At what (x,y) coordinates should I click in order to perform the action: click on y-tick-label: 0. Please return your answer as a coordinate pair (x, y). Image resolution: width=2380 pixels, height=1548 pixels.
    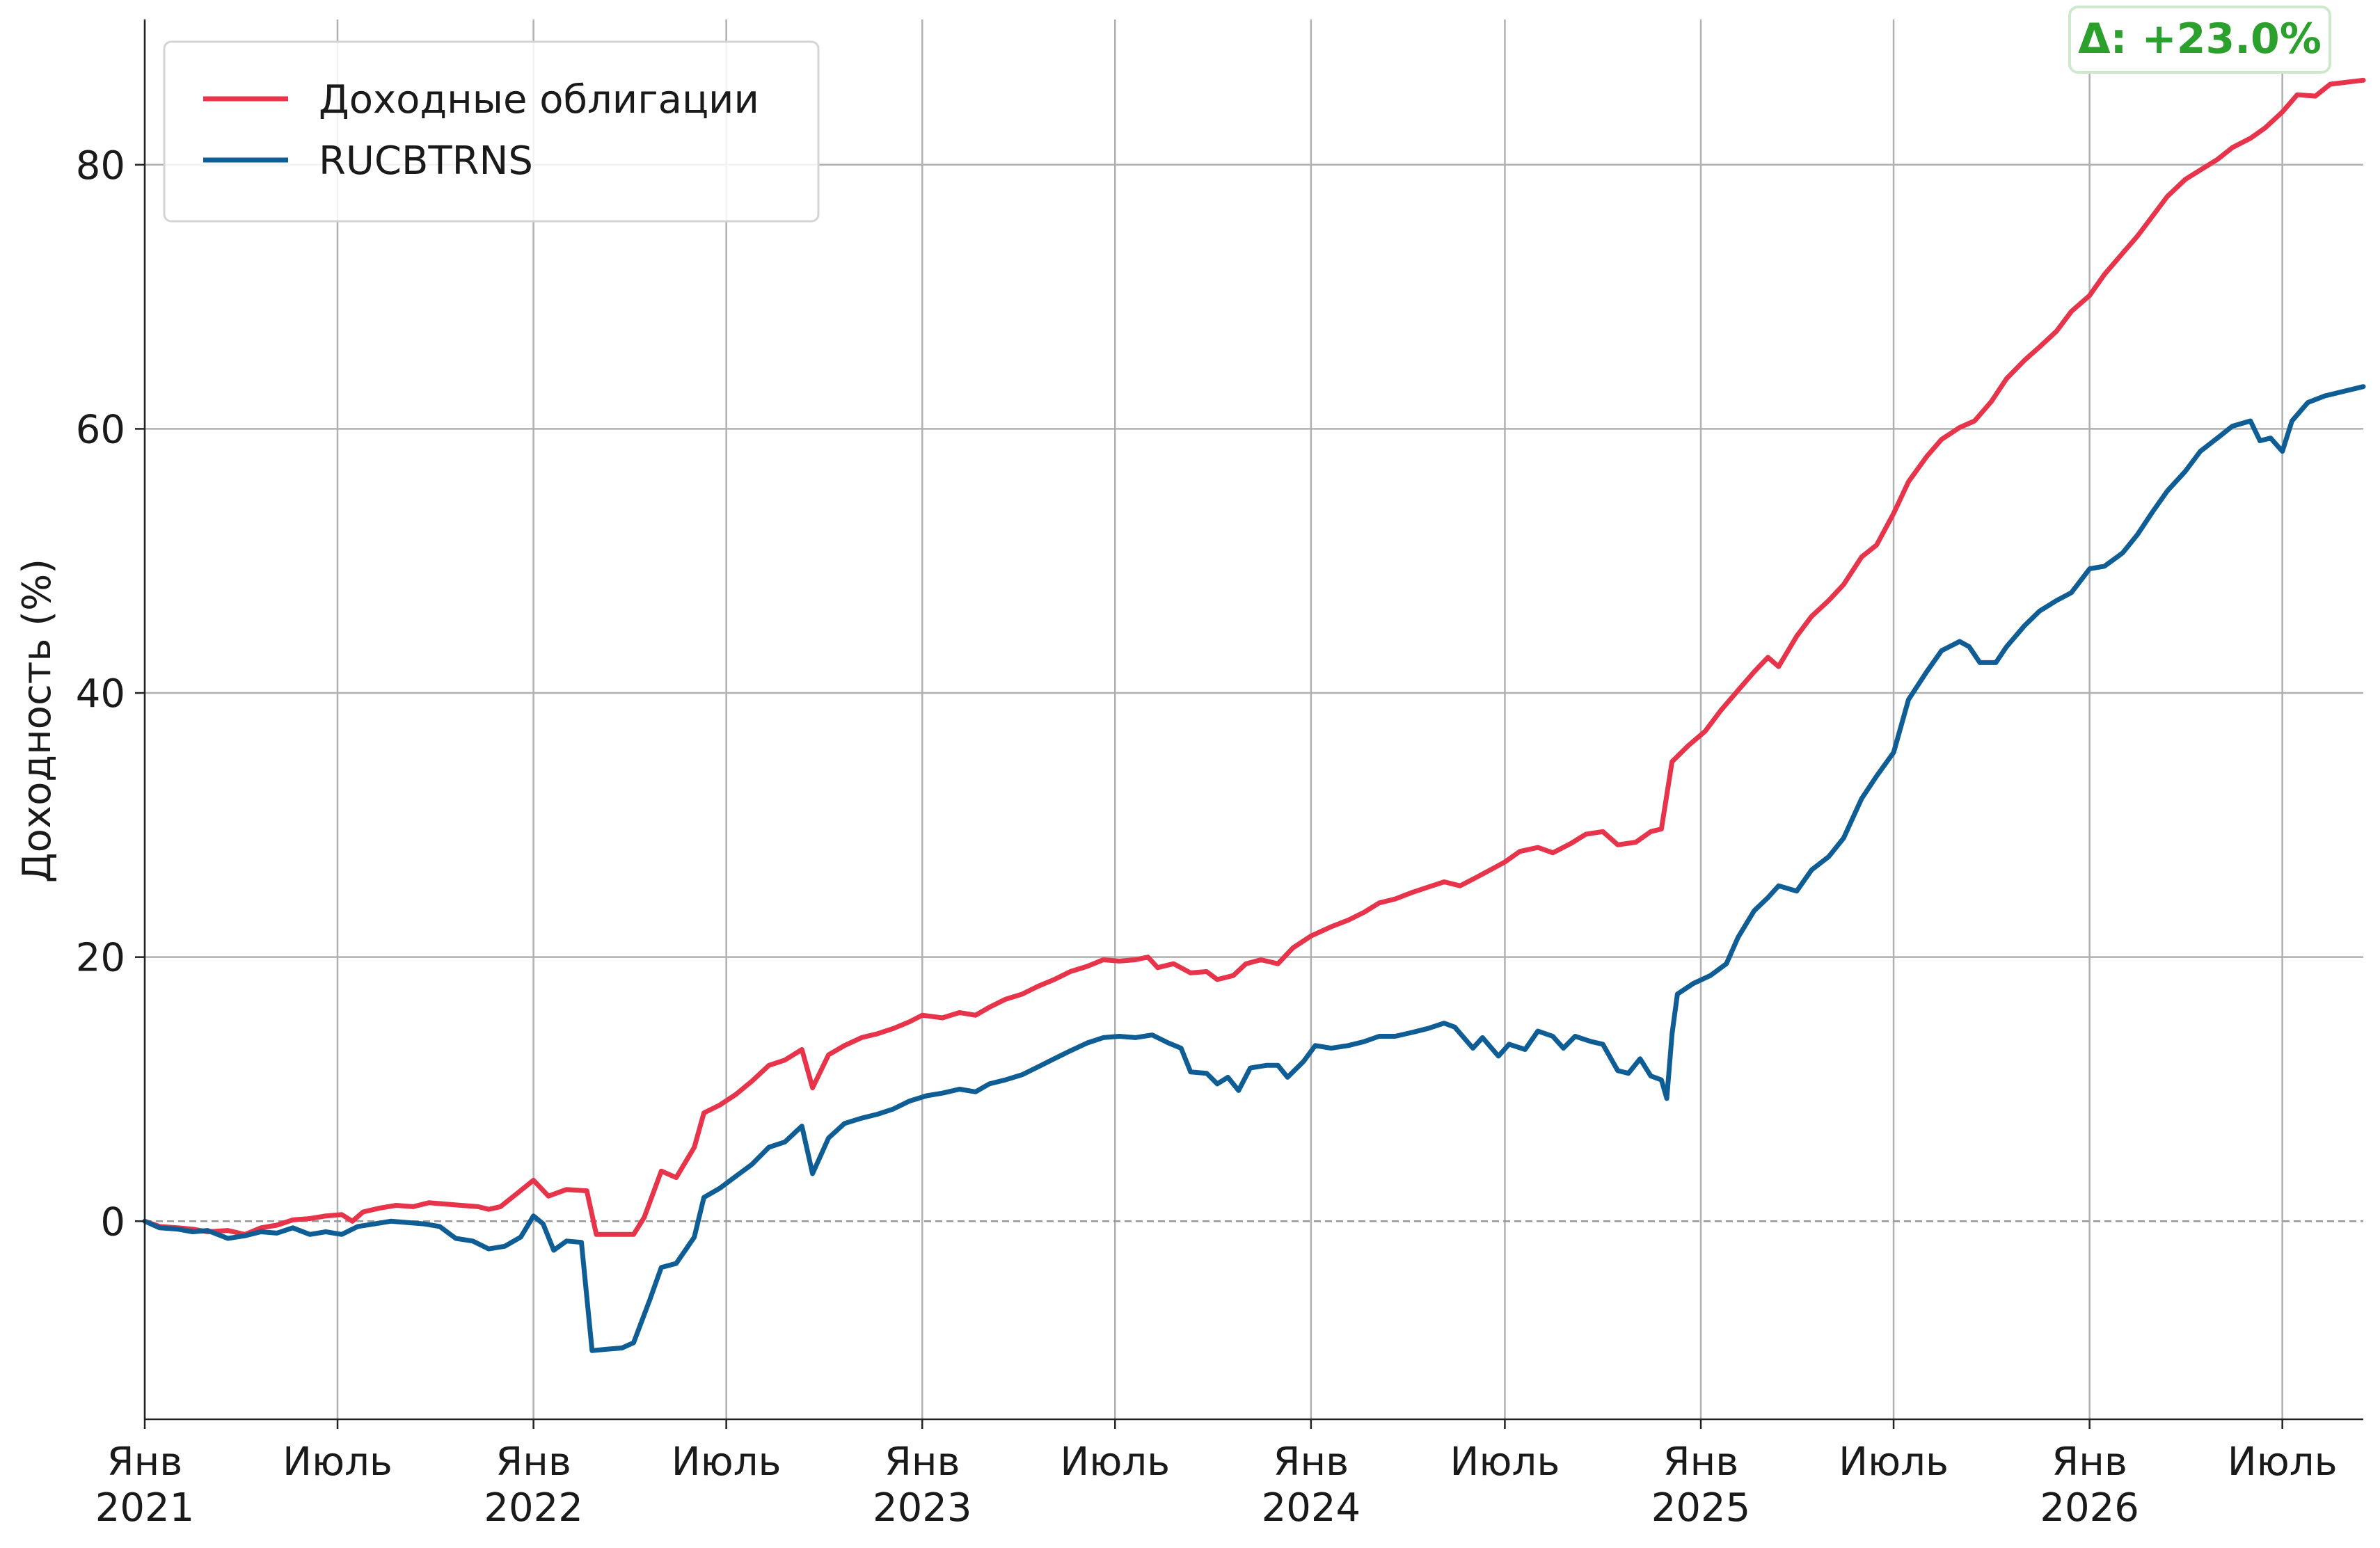
    Looking at the image, I should click on (112, 1222).